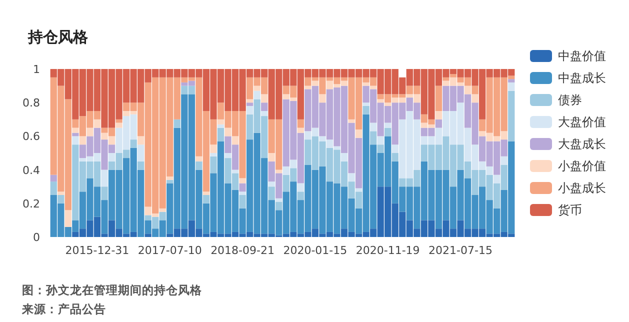 This screenshot has width=629, height=322. Describe the element at coordinates (36, 69) in the screenshot. I see `y-tick-label: 1` at that location.